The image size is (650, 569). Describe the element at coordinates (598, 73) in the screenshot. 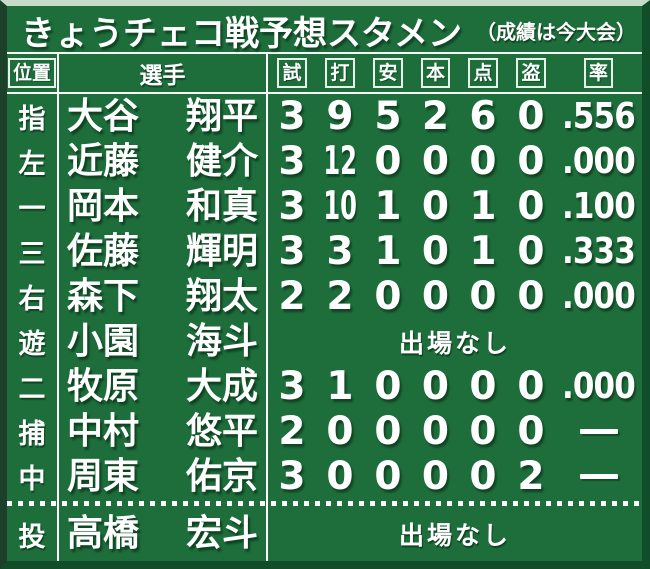

I see `header-average: 率` at that location.